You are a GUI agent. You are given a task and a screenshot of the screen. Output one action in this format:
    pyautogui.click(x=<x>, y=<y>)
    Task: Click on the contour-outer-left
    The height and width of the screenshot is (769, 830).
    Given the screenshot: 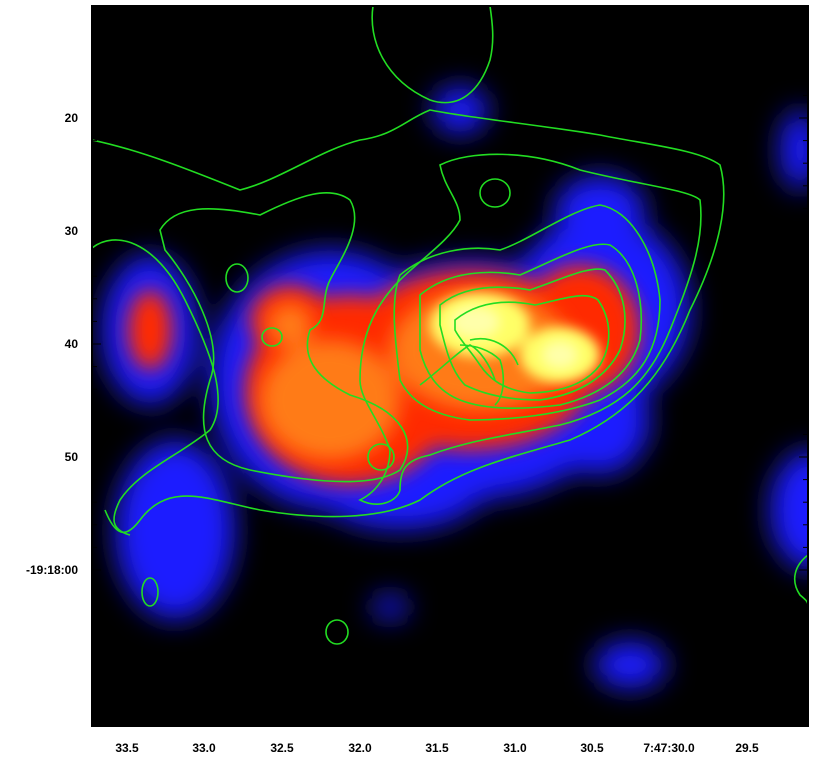 What is the action you would take?
    pyautogui.click(x=155, y=387)
    